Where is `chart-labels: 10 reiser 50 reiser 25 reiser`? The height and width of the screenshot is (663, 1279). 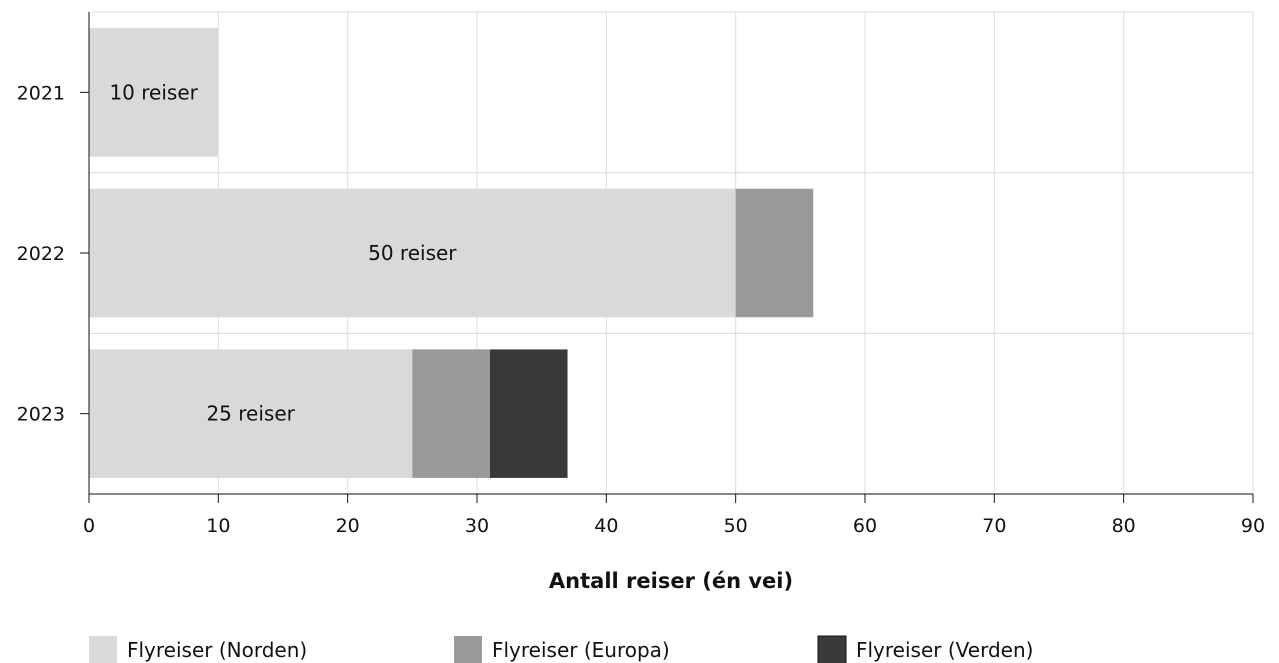
chart-labels: 10 reiser 50 reiser 25 reiser is located at coordinates (283, 252).